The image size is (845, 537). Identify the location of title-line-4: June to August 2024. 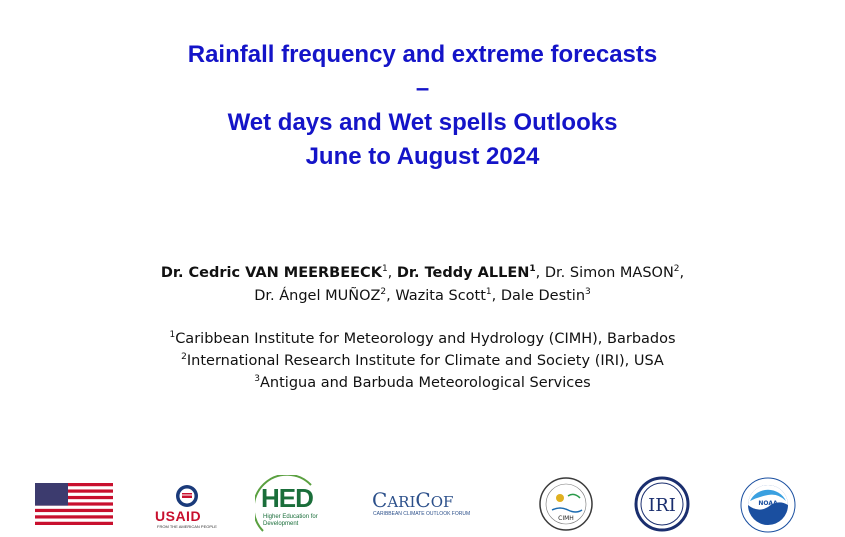
(422, 156).